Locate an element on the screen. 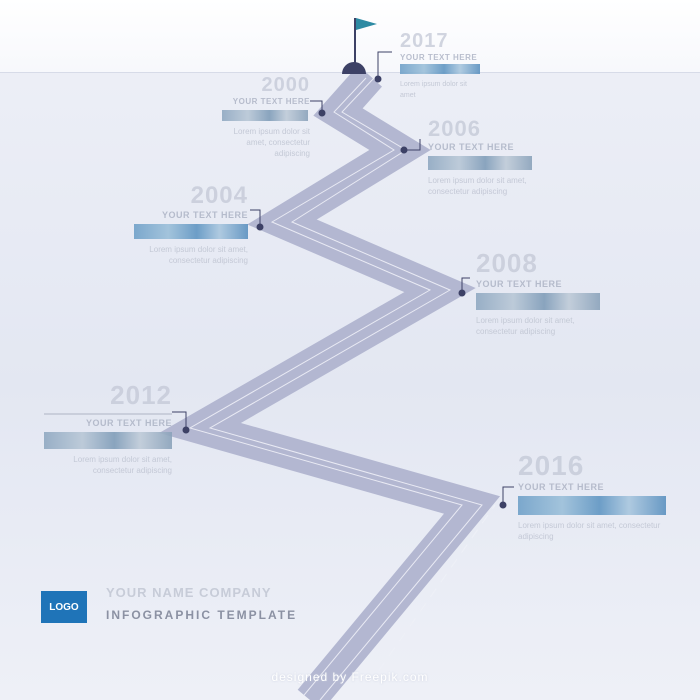  milestone-year: 2000 is located at coordinates (285, 85).